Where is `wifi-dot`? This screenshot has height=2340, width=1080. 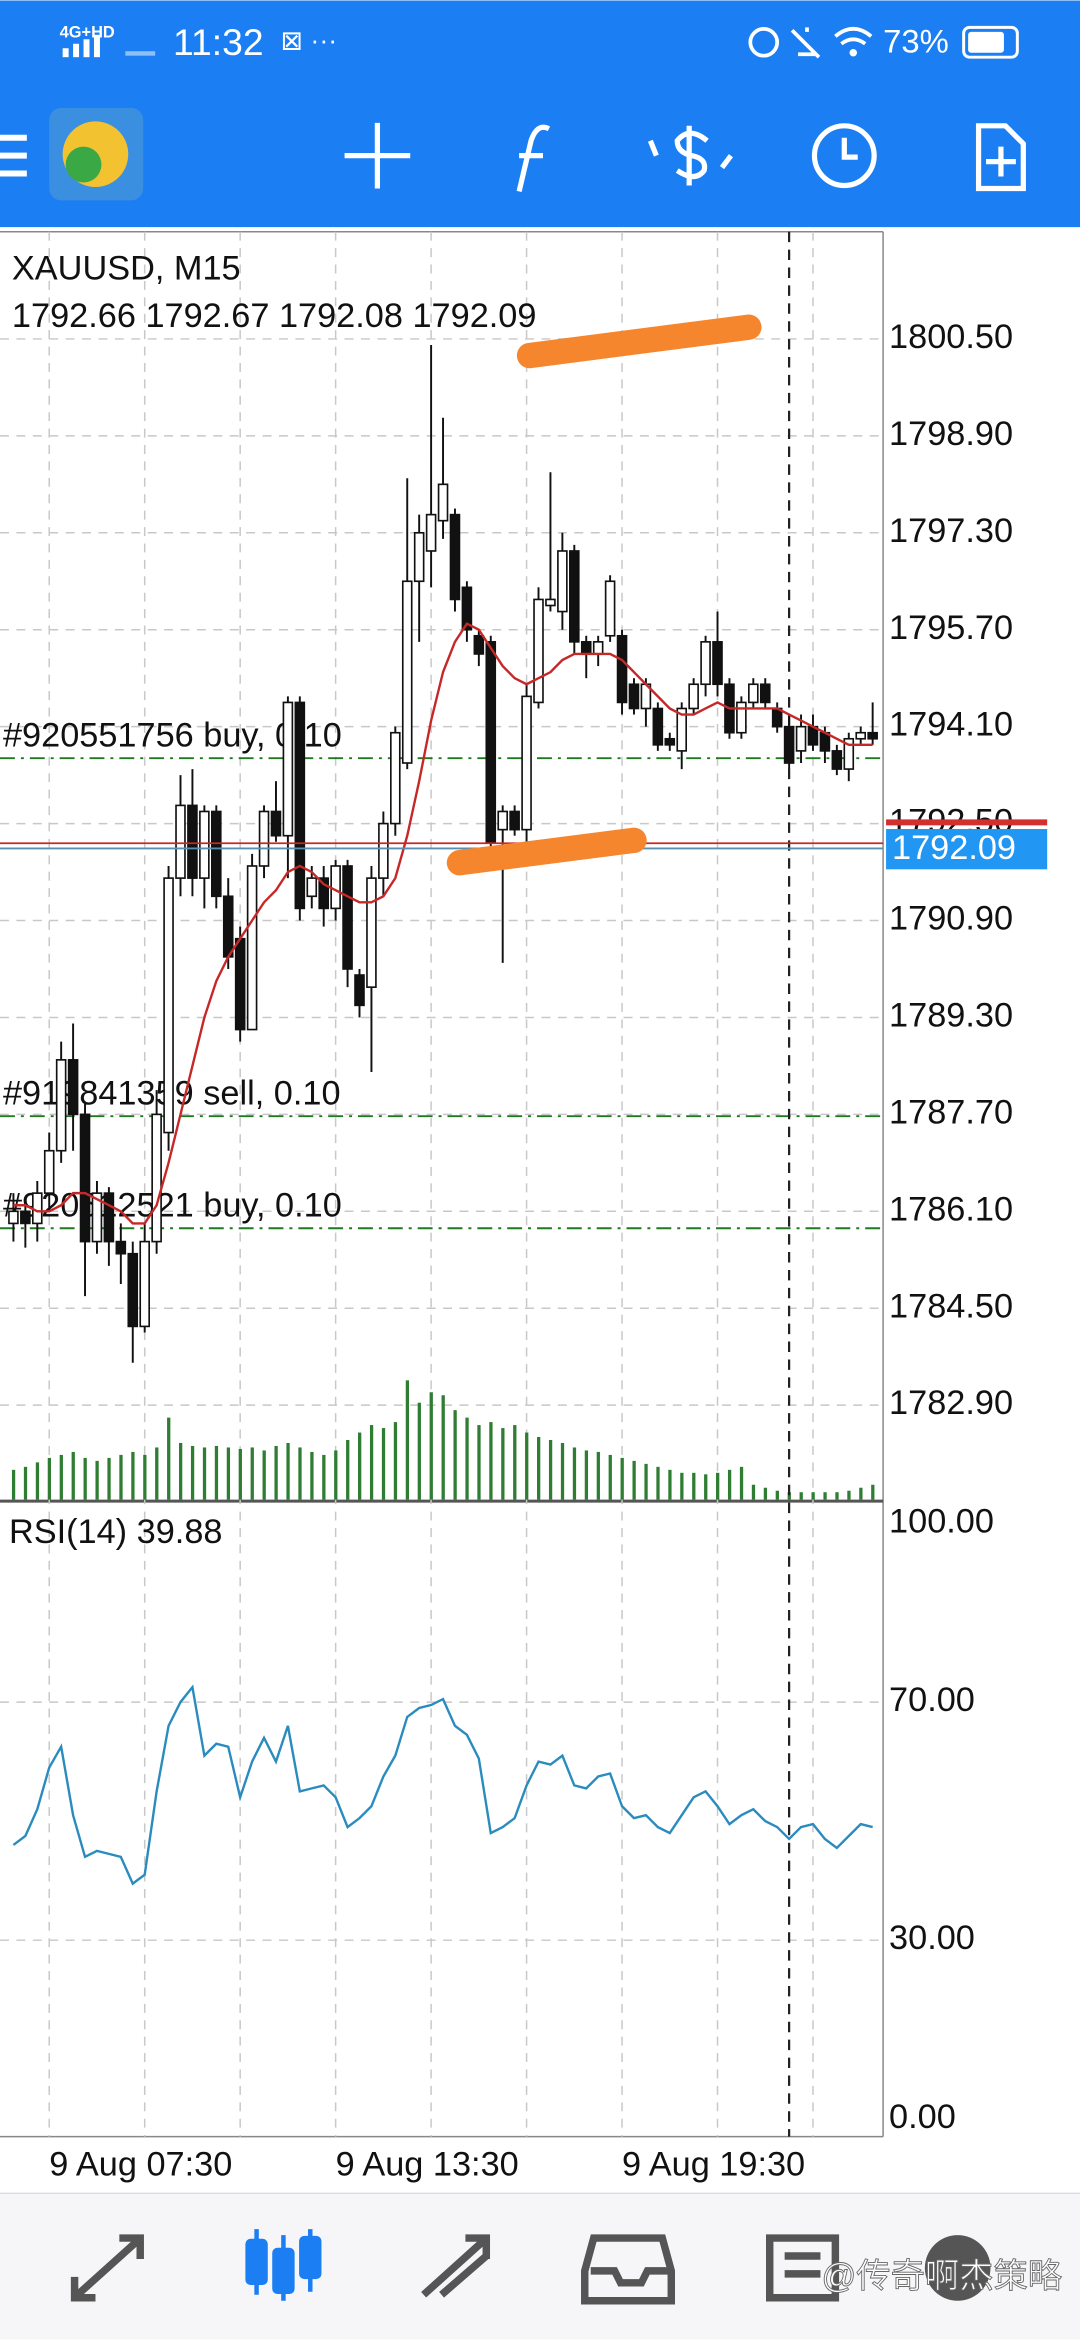
wifi-dot is located at coordinates (853, 52).